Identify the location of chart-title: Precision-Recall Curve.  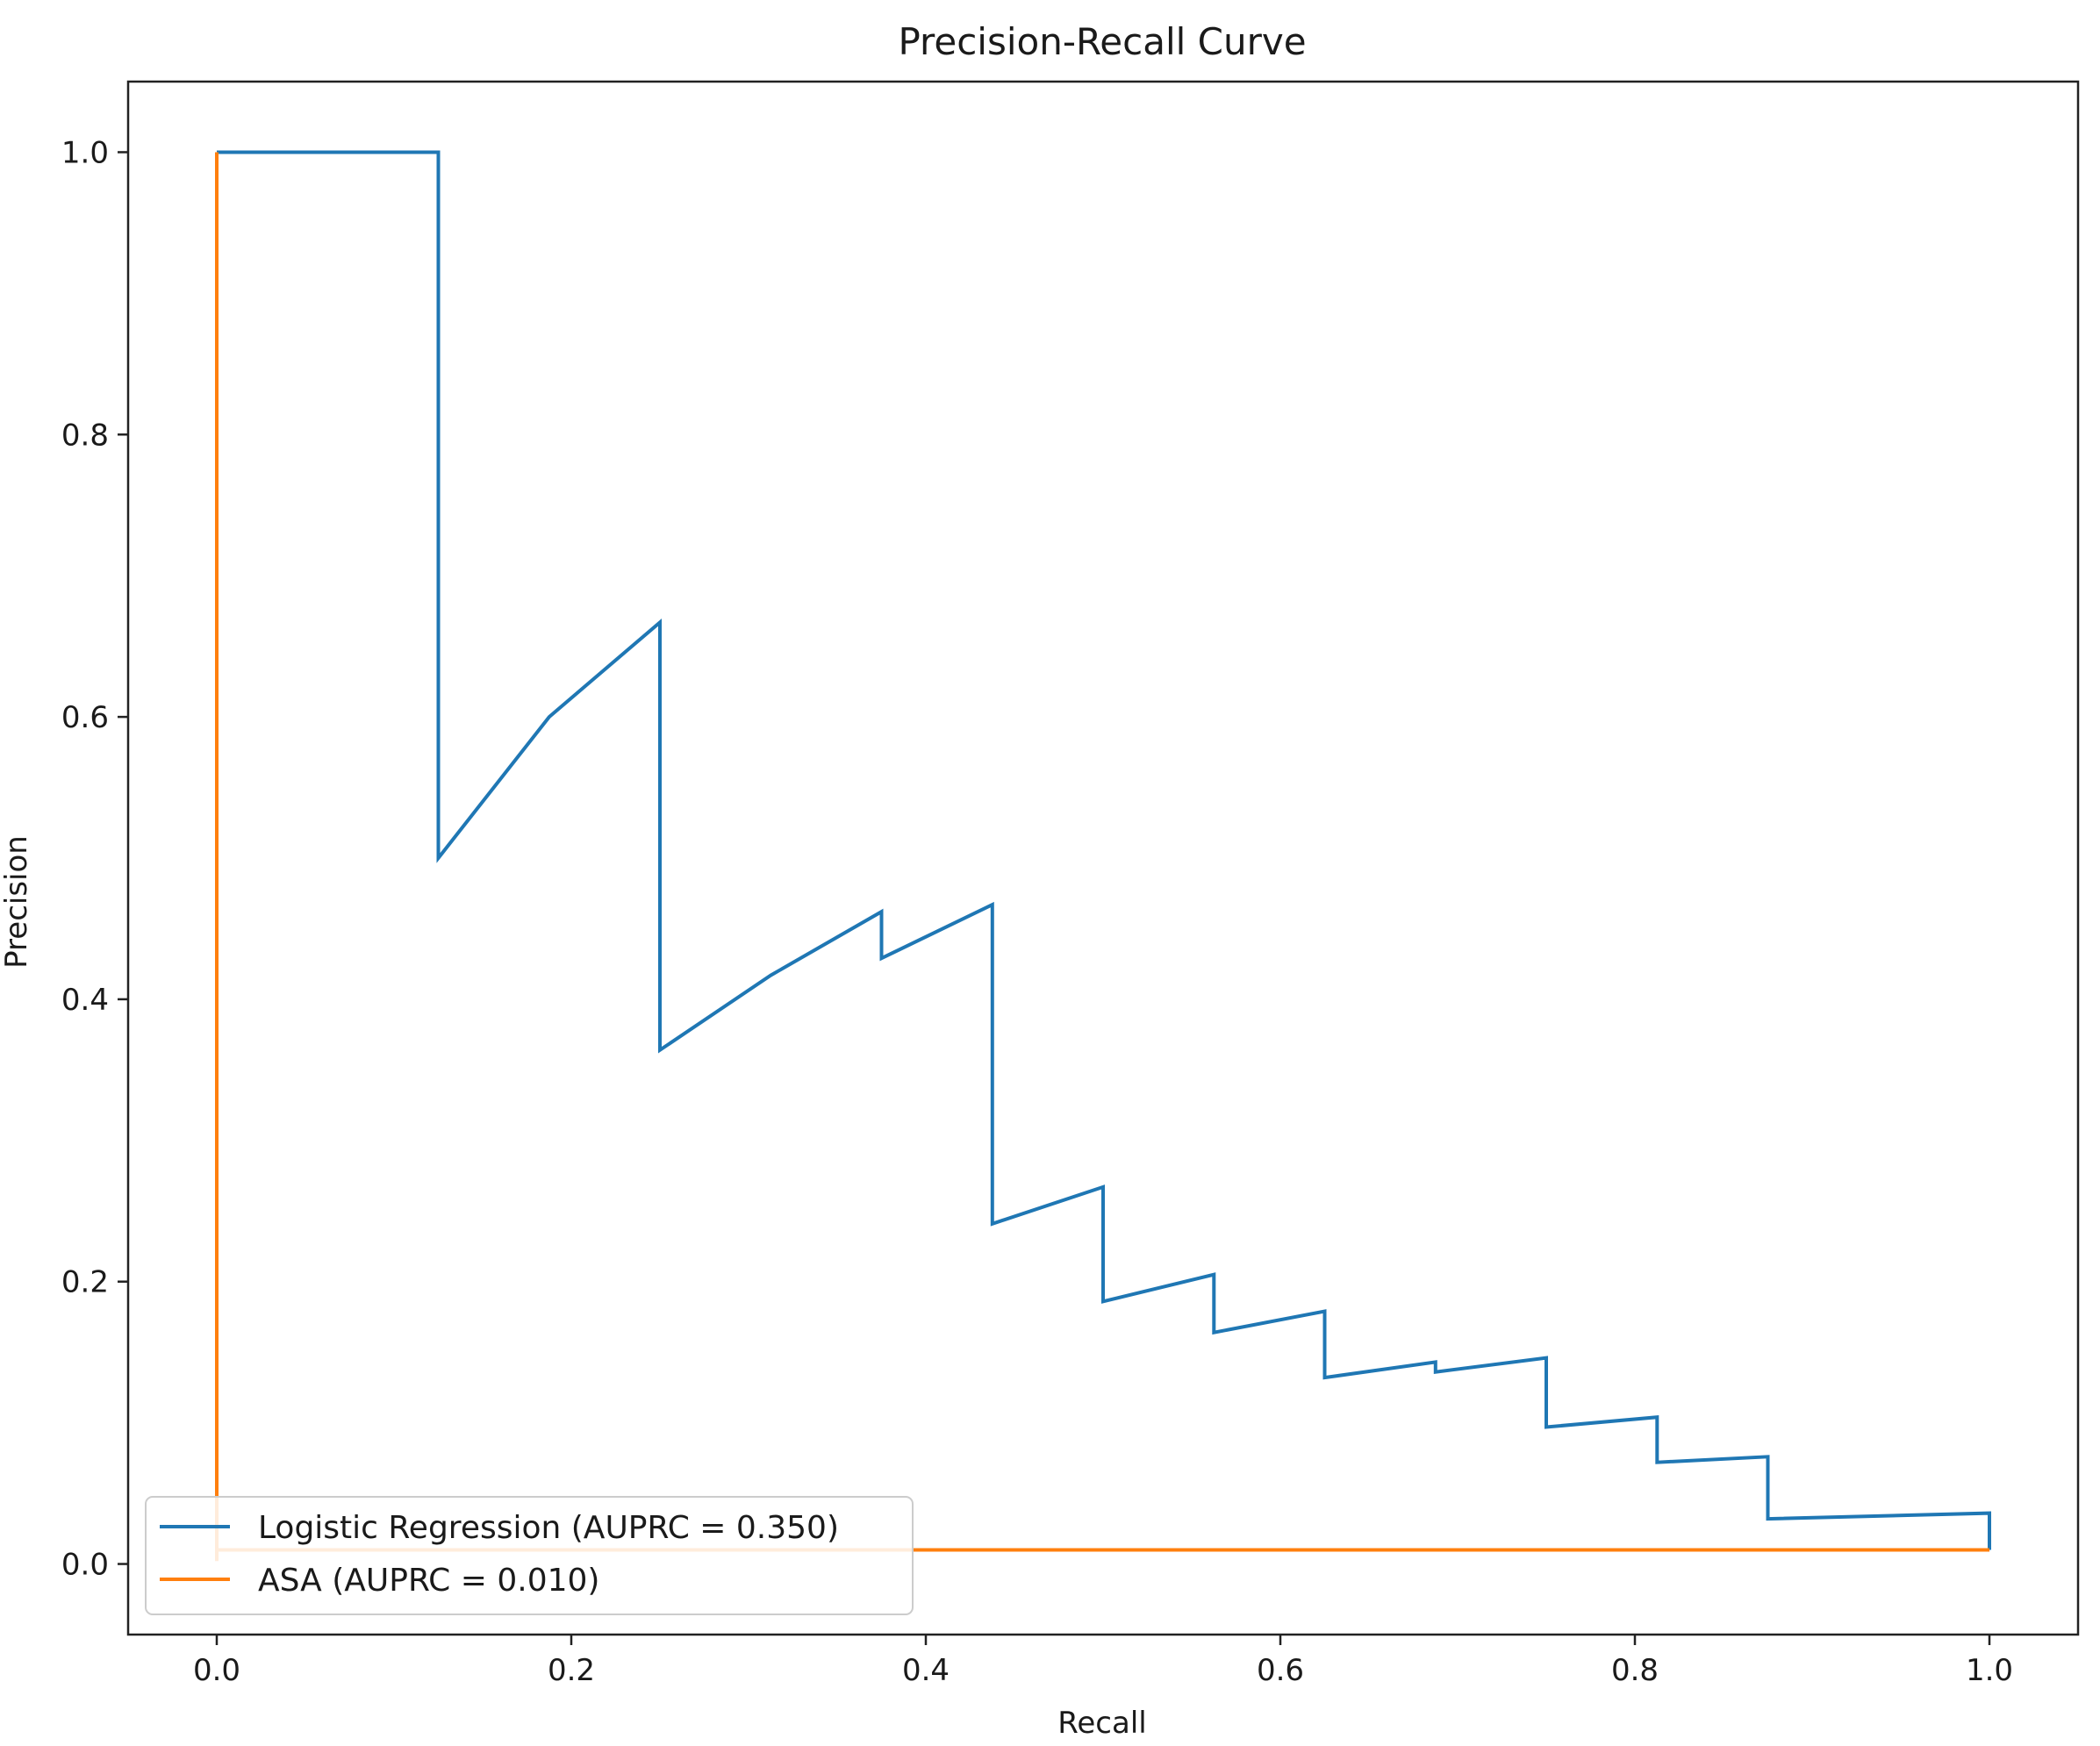
(1102, 41).